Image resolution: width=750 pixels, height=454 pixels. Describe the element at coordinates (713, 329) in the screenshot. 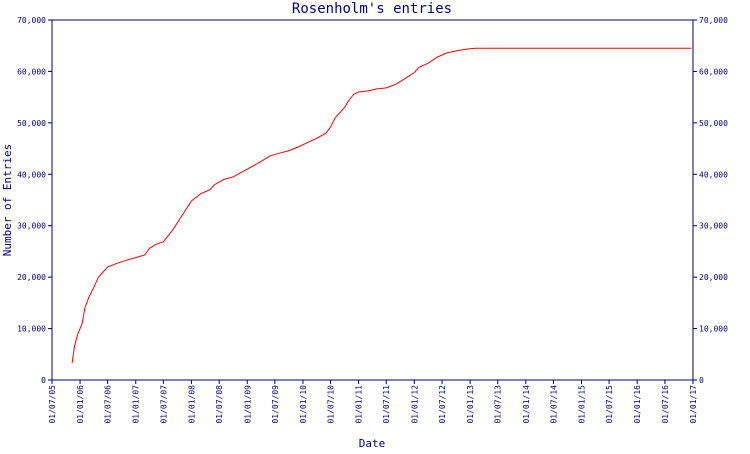

I see `y-tick-label-right: 10,000` at that location.